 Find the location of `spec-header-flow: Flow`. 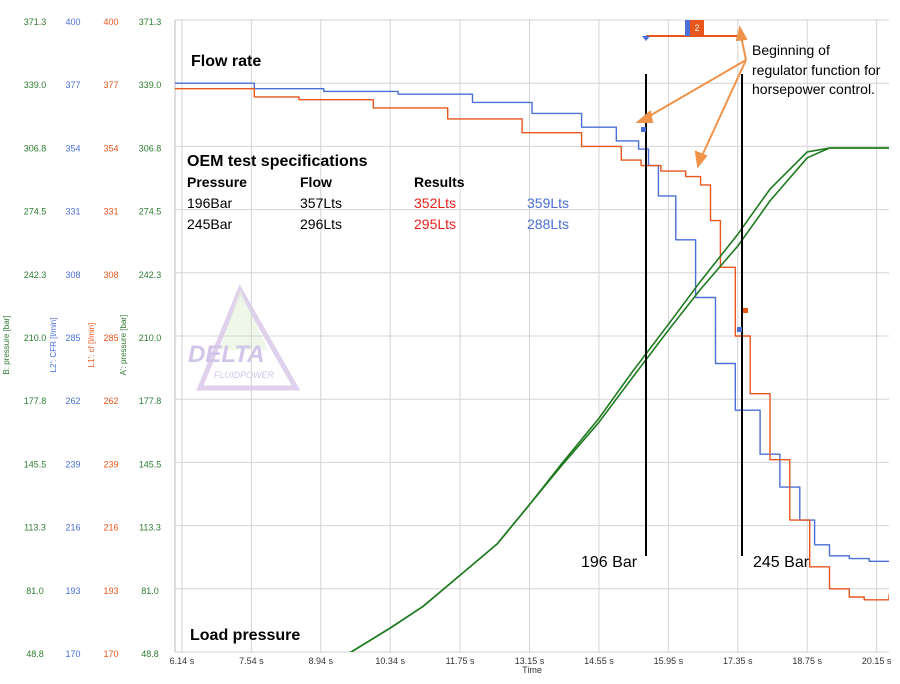

spec-header-flow: Flow is located at coordinates (316, 182).